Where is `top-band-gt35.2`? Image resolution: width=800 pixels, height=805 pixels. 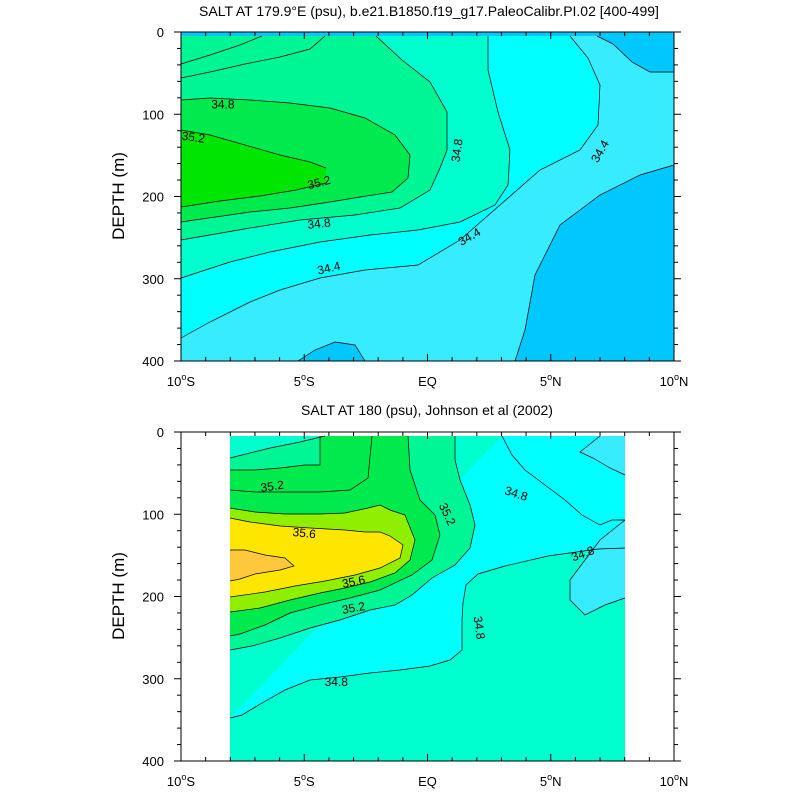 top-band-gt35.2 is located at coordinates (253, 168).